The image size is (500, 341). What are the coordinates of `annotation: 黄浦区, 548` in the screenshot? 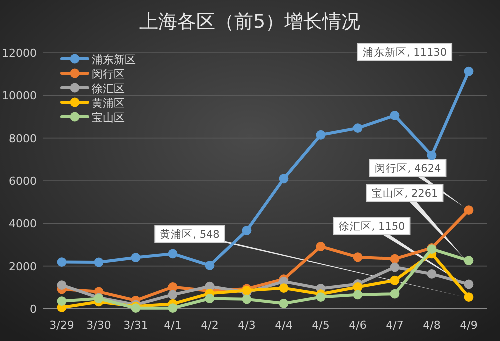 It's located at (190, 234).